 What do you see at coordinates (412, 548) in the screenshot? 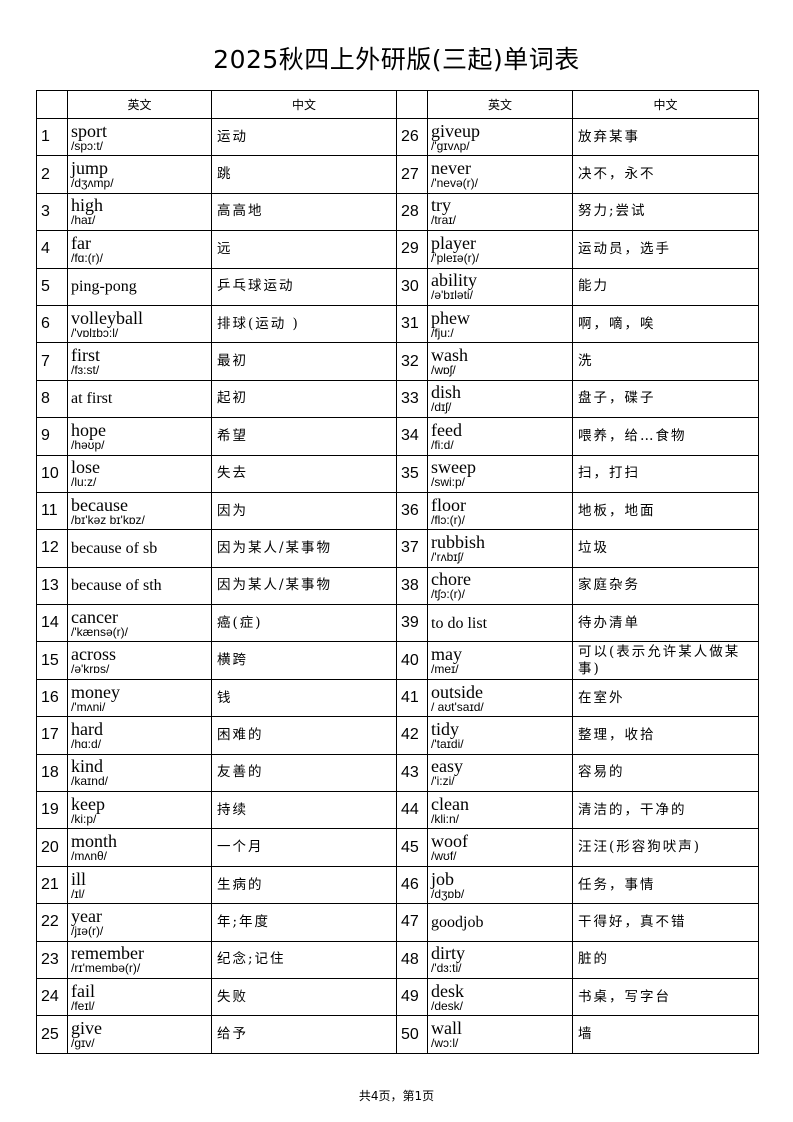
I see `word-number: 37` at bounding box center [412, 548].